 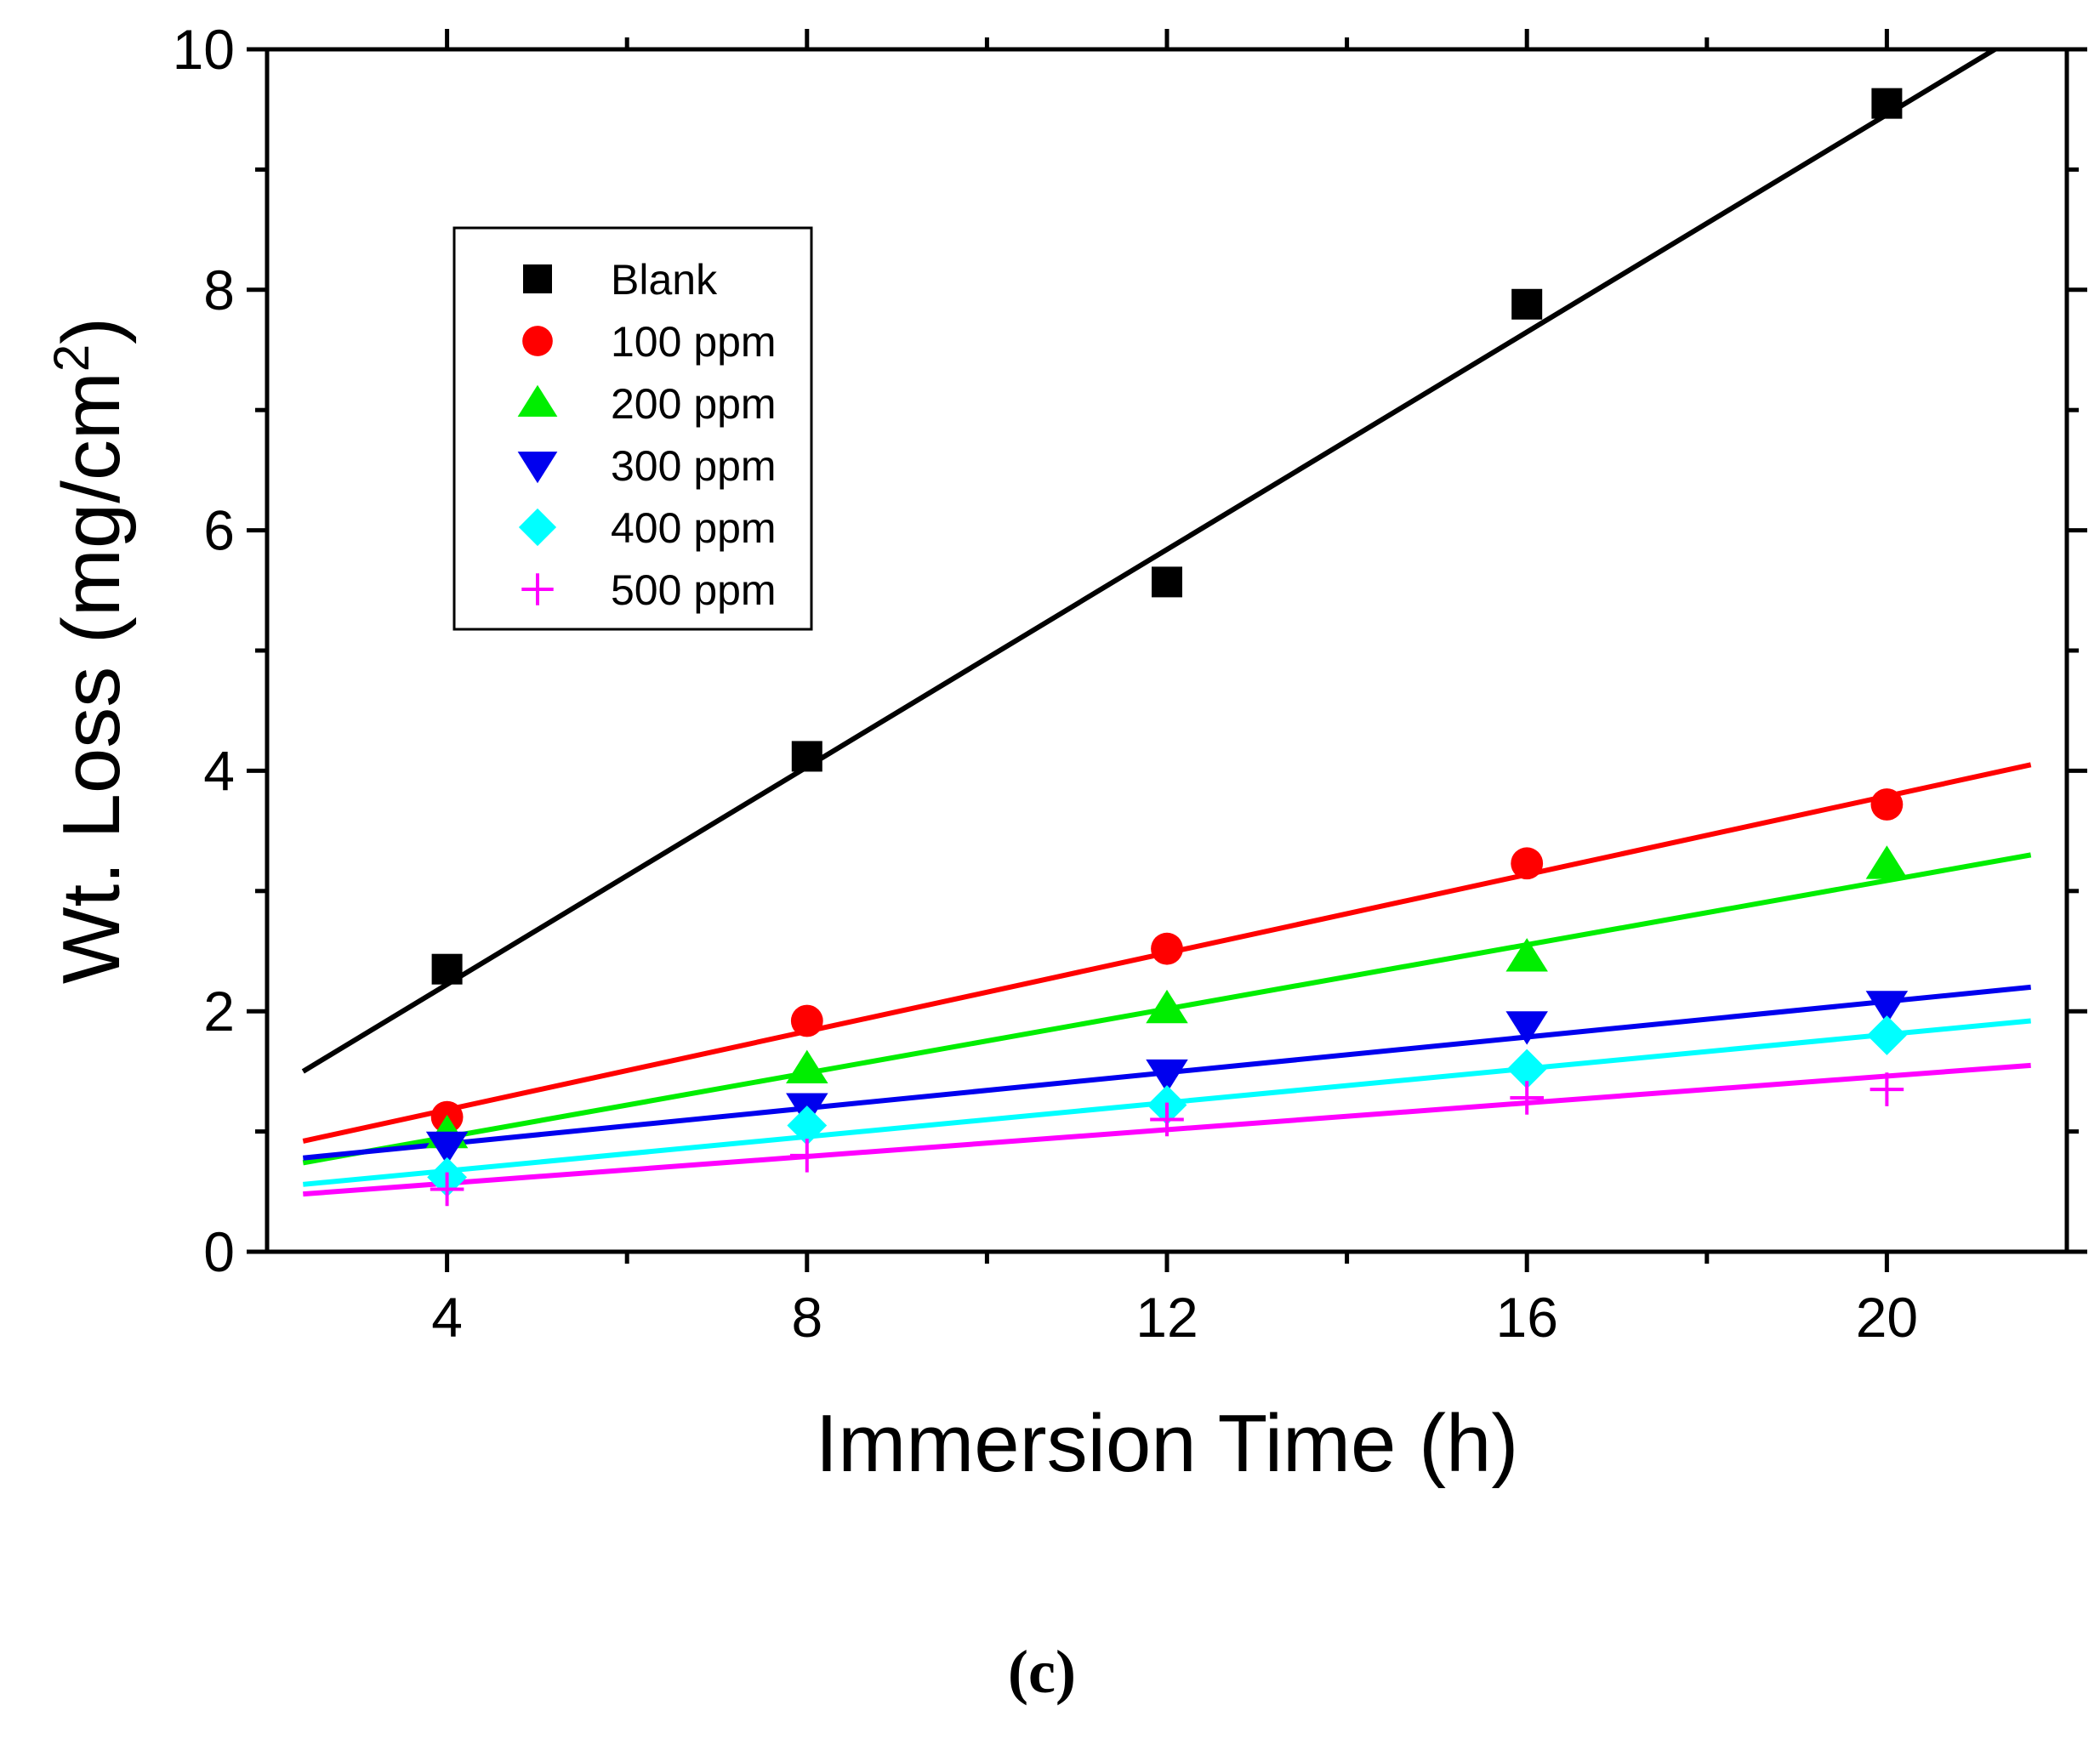 I want to click on y-axis-title-close: ), so click(x=91, y=330).